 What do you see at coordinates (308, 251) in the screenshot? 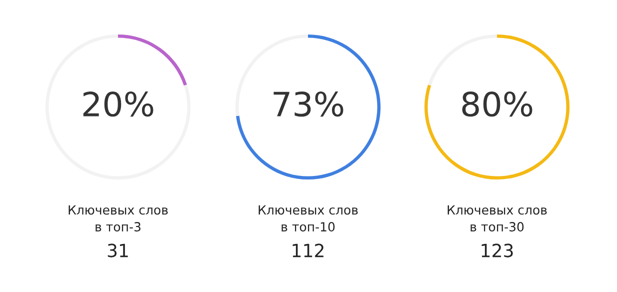
I see `text: 112` at bounding box center [308, 251].